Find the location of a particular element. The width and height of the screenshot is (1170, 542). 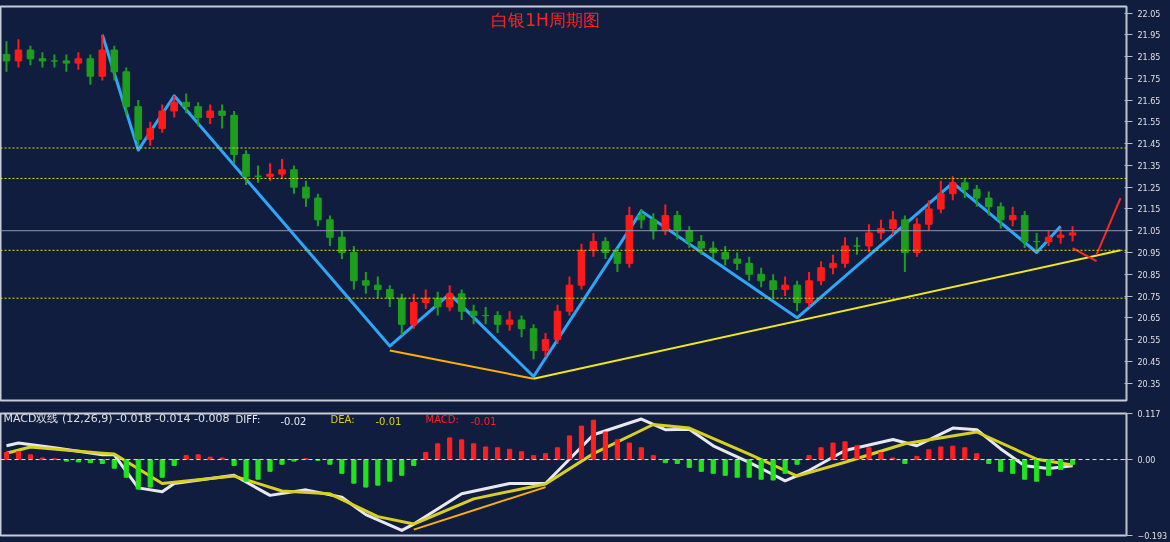

y-tick-label: 21.45 is located at coordinates (1149, 145).